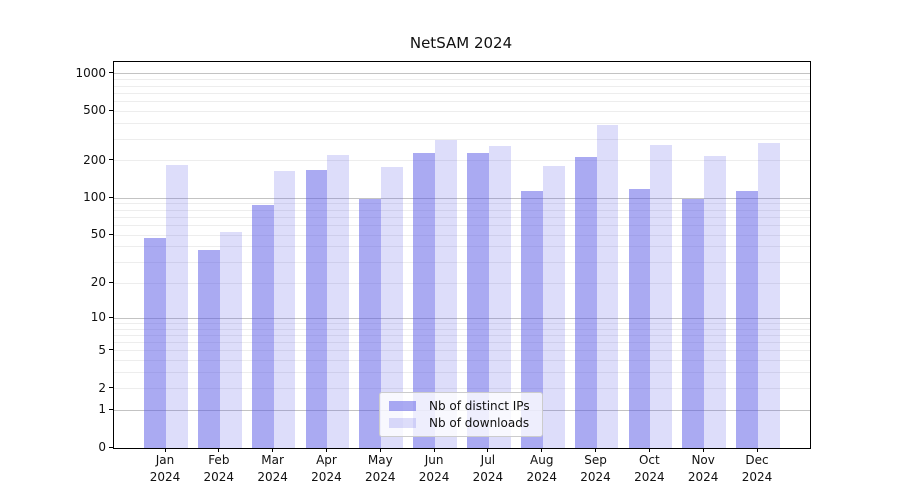 The width and height of the screenshot is (900, 500). I want to click on bar-distinct_ips-apr-2024, so click(316, 308).